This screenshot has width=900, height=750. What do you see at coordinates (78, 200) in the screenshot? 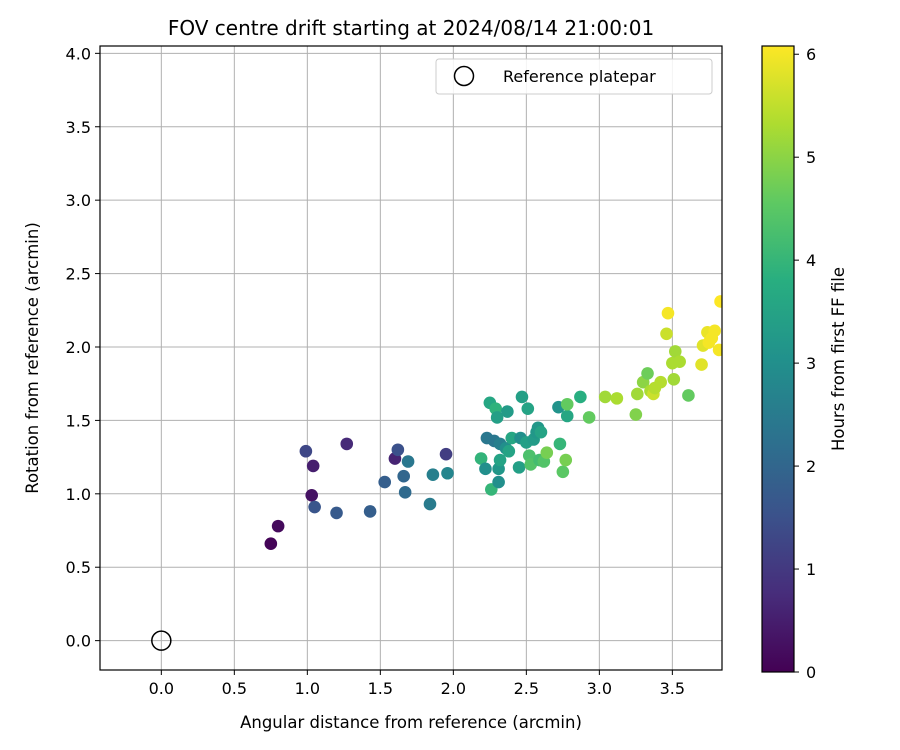
I see `y-tick-label: 3.0` at bounding box center [78, 200].